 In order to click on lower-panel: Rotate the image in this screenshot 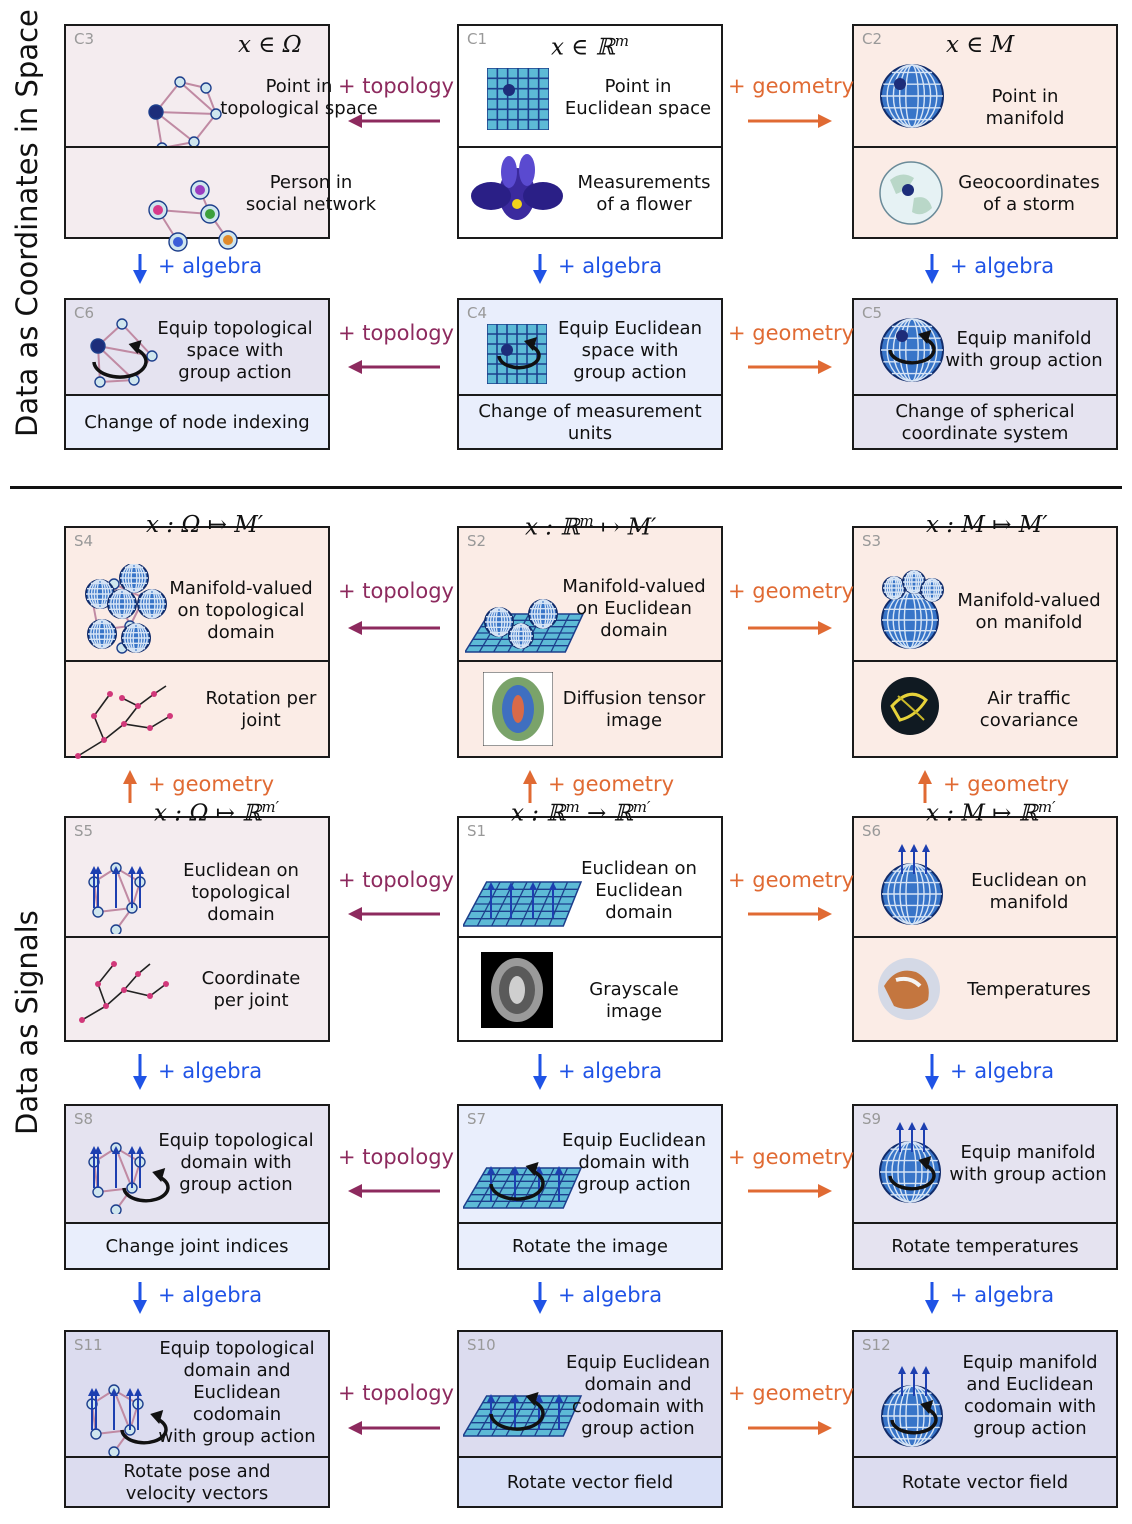, I will do `click(590, 1245)`.